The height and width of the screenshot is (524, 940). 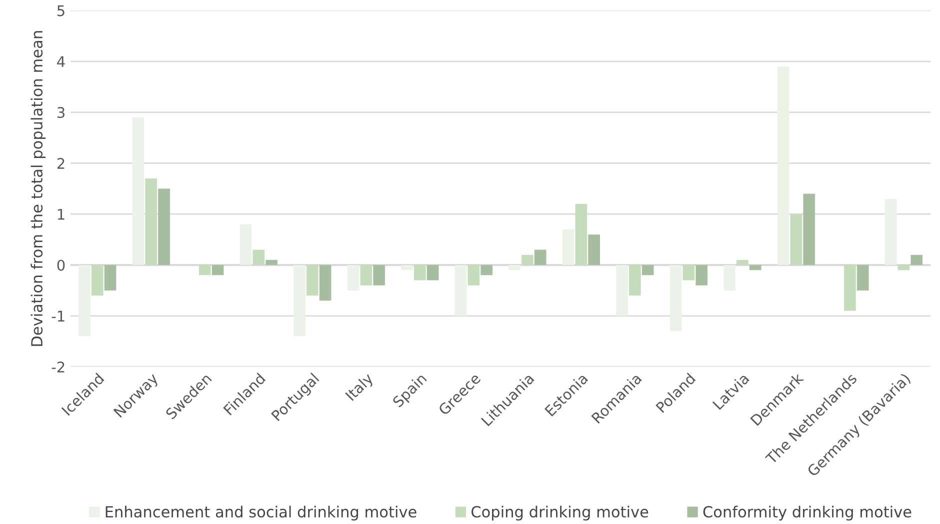 What do you see at coordinates (61, 265) in the screenshot?
I see `y-tick-label: 0` at bounding box center [61, 265].